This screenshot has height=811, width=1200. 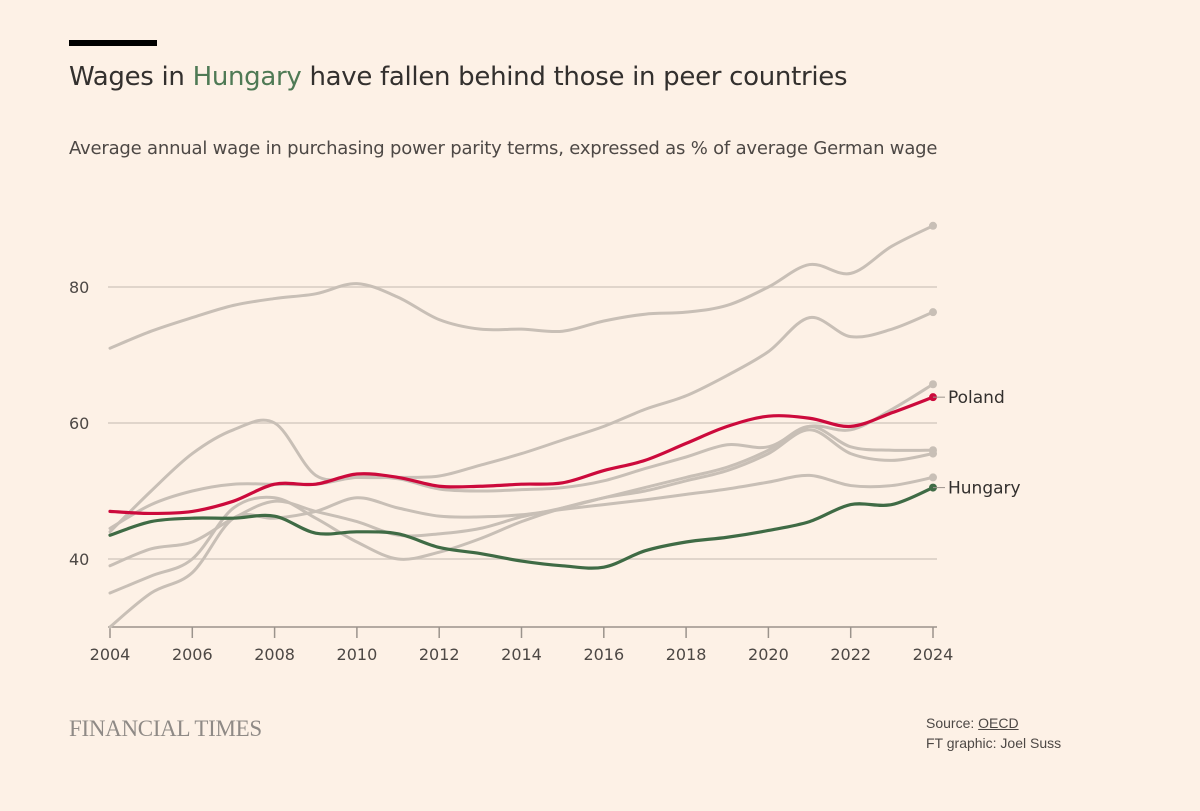 What do you see at coordinates (768, 654) in the screenshot?
I see `x-tick-label: 2020` at bounding box center [768, 654].